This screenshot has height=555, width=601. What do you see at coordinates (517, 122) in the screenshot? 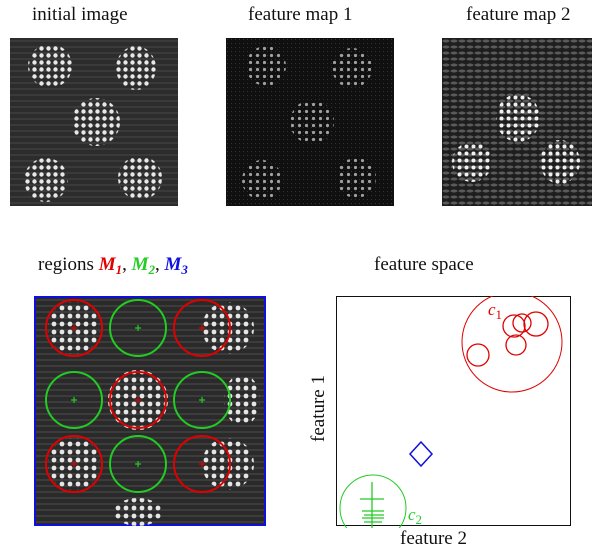
I see `feature-map-2-image` at bounding box center [517, 122].